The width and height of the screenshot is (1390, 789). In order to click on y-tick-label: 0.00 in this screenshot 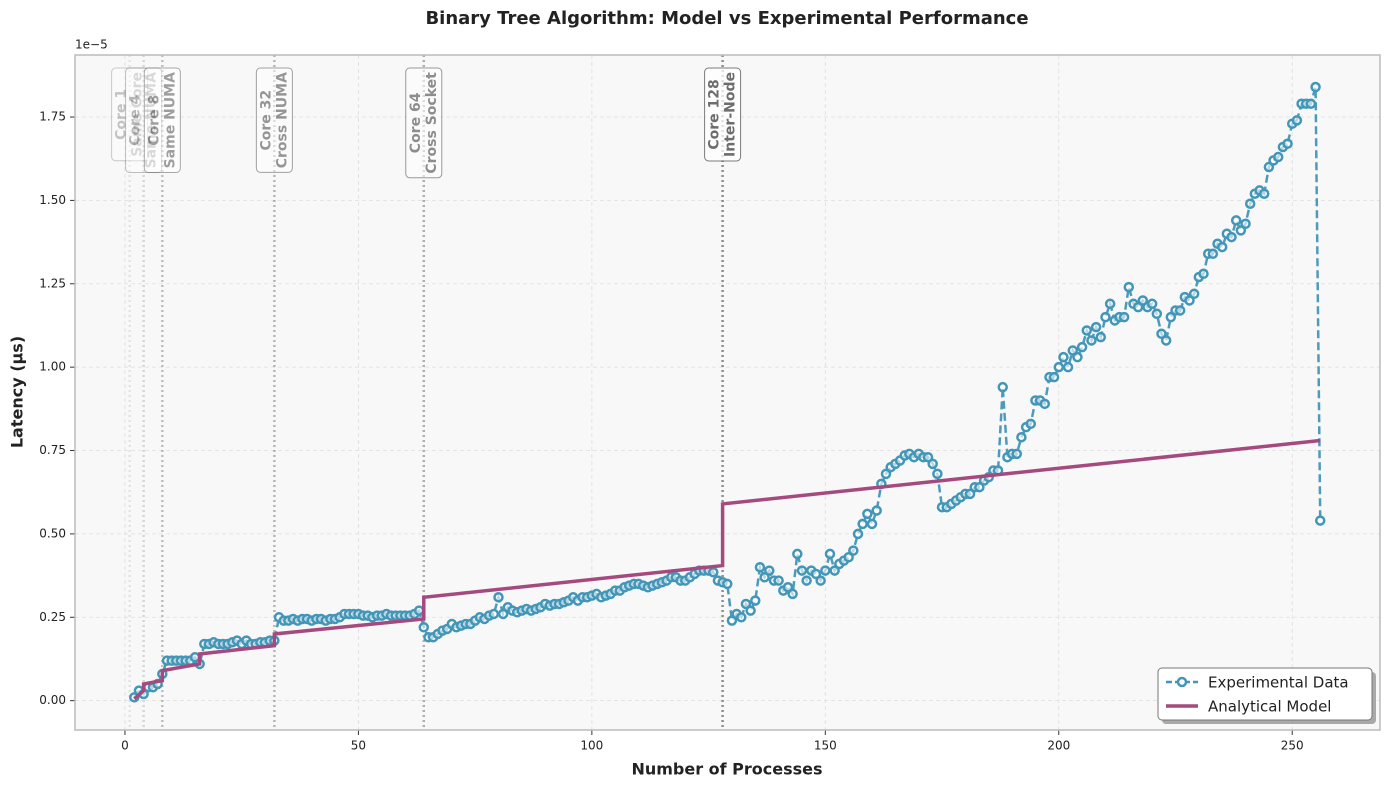, I will do `click(52, 700)`.